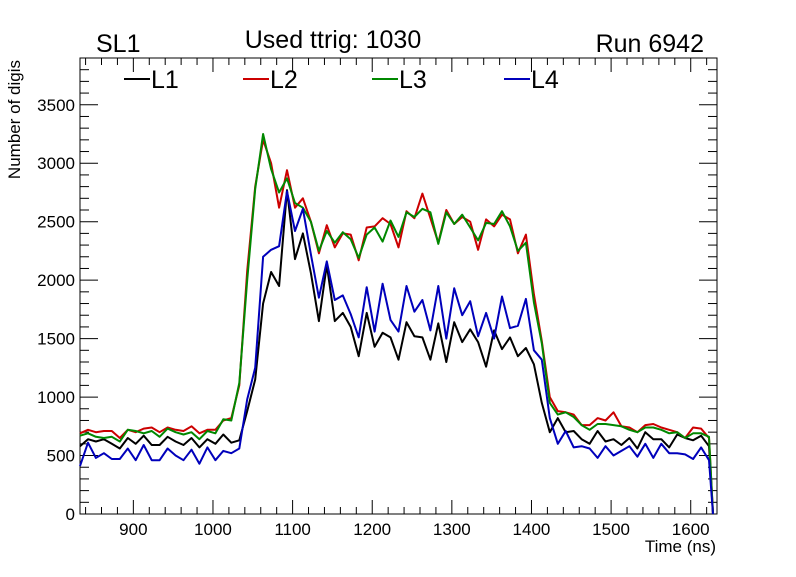 This screenshot has height=577, width=796. I want to click on x-tick-label: 1100, so click(292, 529).